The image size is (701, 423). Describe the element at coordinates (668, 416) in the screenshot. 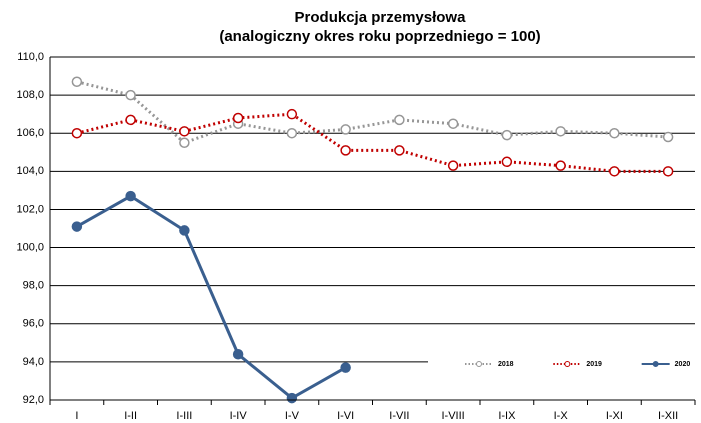

I see `x-tick-label: I-XII` at that location.